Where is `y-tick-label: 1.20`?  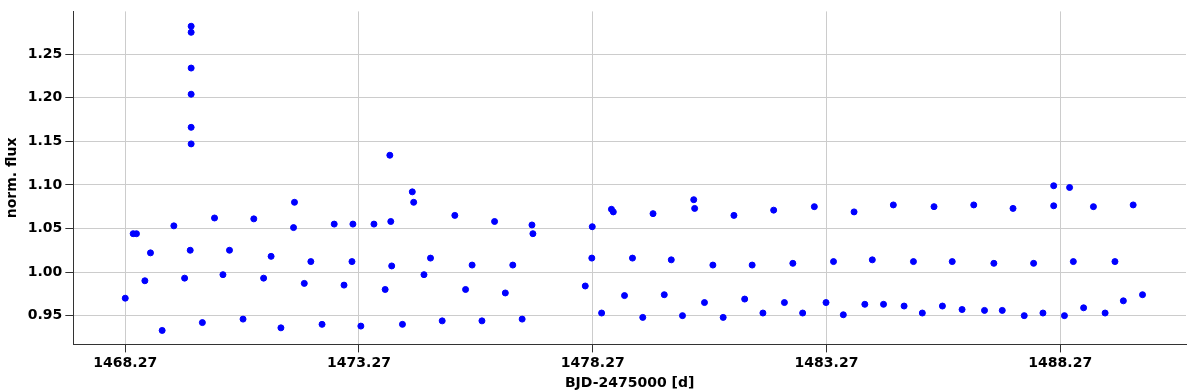 y-tick-label: 1.20 is located at coordinates (45, 96).